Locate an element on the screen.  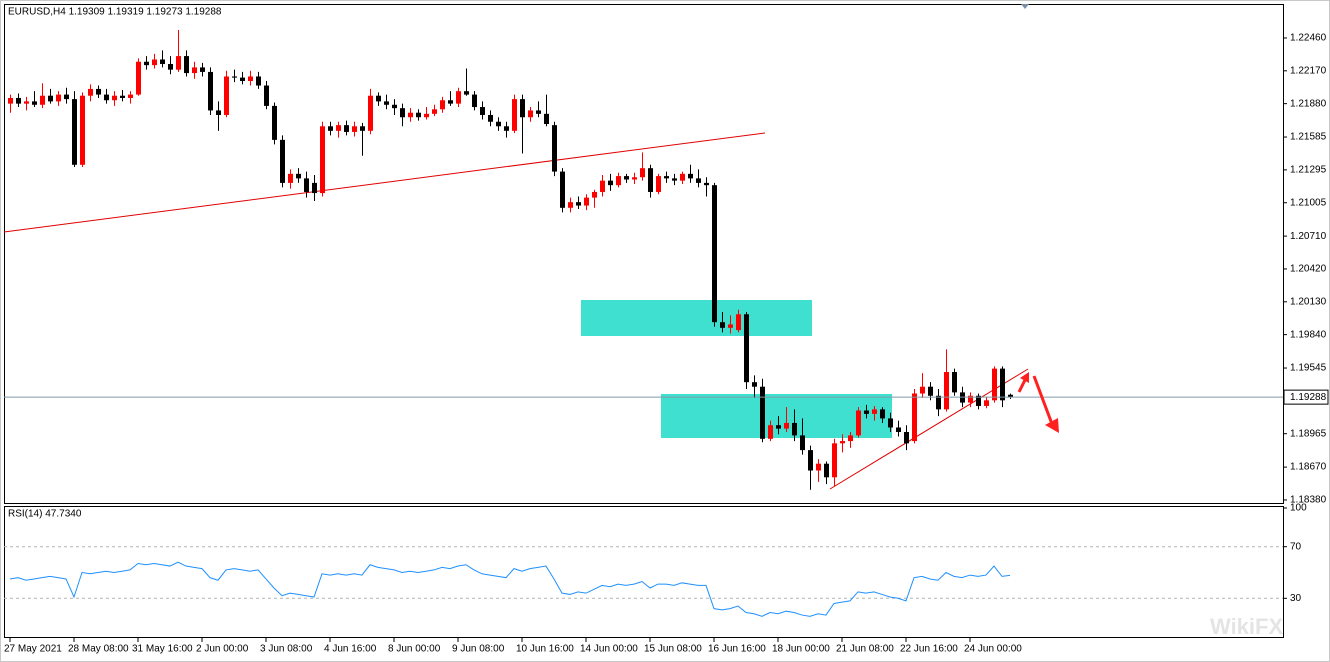
x-tick-label: 16 Jun 16:00 is located at coordinates (737, 649).